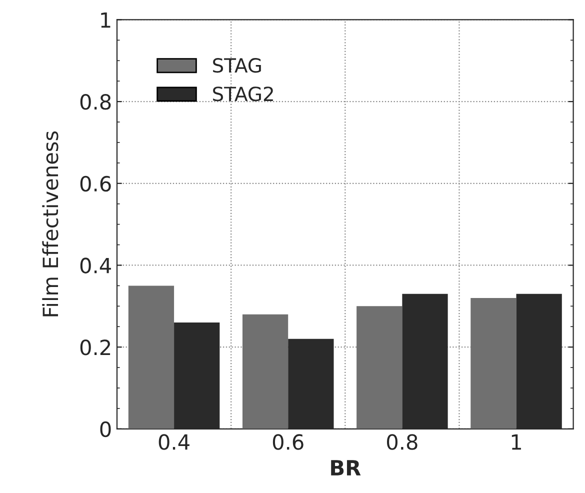  I want to click on y-axis-title: Film Effectiveness, so click(50, 223).